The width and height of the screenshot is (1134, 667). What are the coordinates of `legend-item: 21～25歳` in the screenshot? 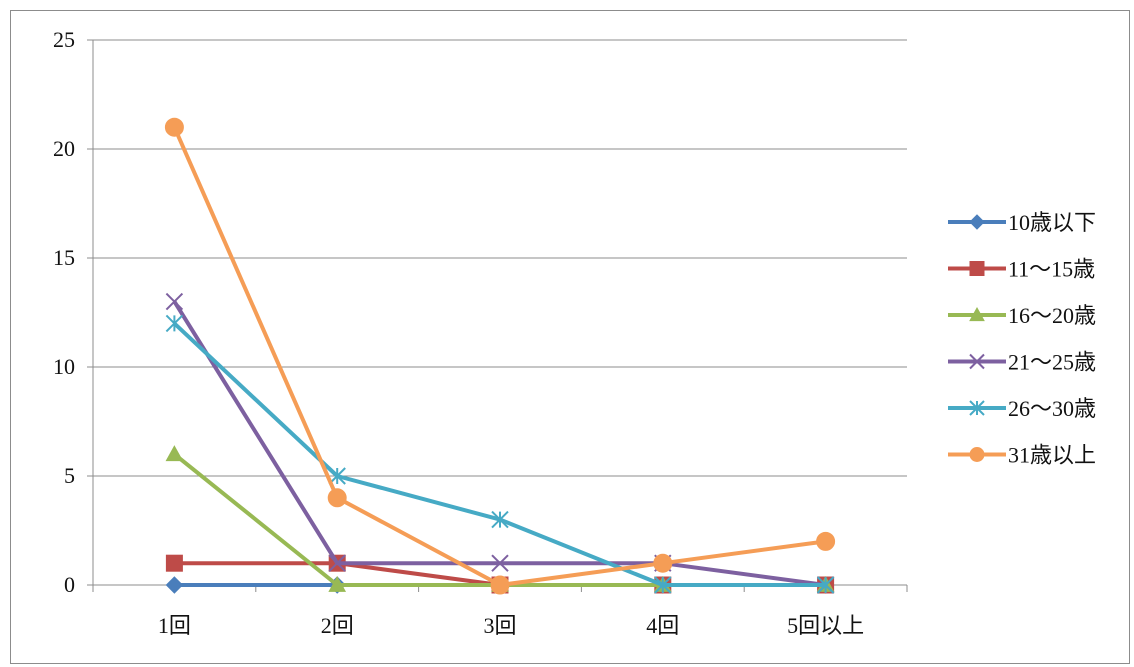 It's located at (1022, 362).